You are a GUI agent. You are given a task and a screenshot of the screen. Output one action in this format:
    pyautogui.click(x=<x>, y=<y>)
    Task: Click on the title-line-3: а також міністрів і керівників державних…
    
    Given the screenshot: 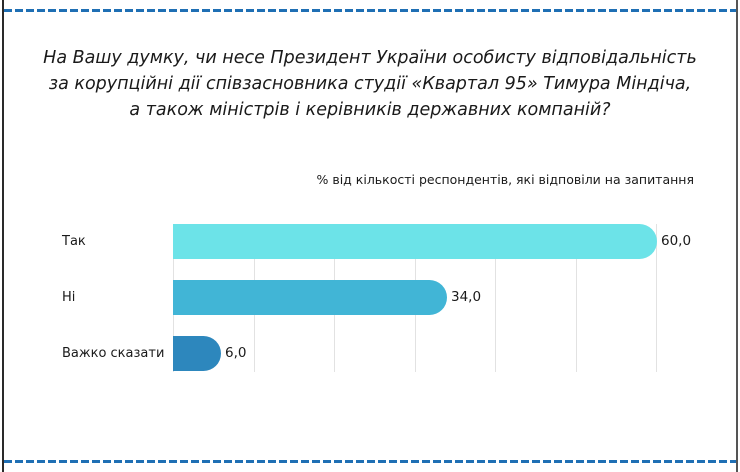 What is the action you would take?
    pyautogui.click(x=370, y=110)
    